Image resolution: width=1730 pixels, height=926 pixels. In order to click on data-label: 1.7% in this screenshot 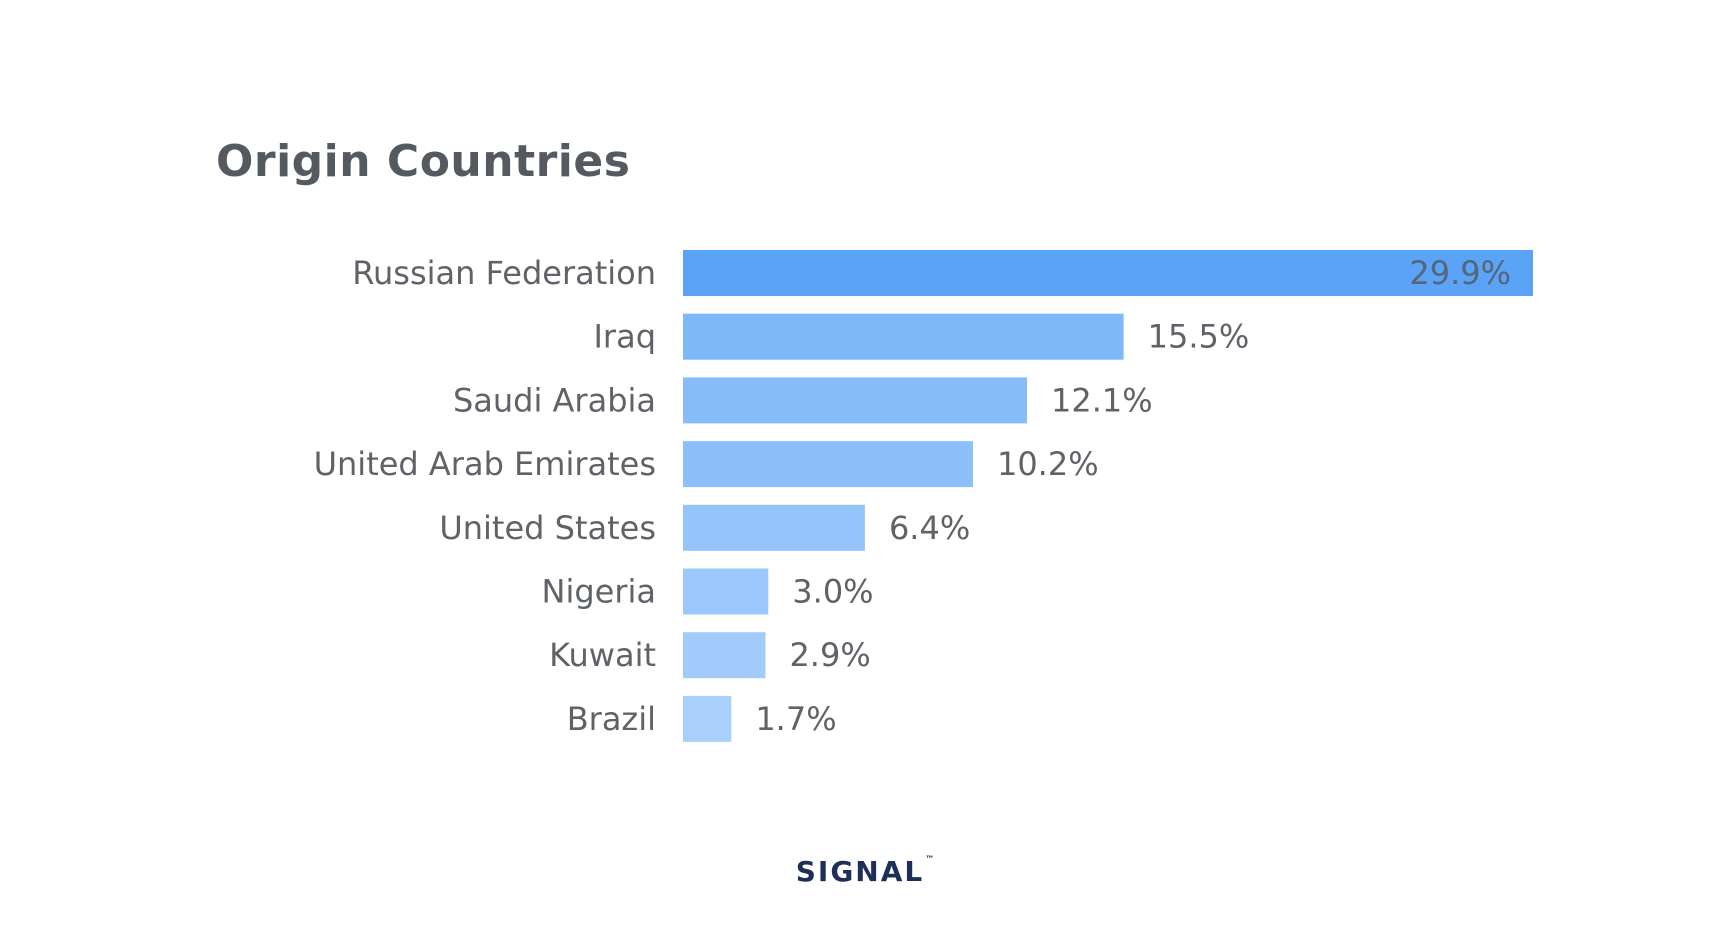, I will do `click(795, 719)`.